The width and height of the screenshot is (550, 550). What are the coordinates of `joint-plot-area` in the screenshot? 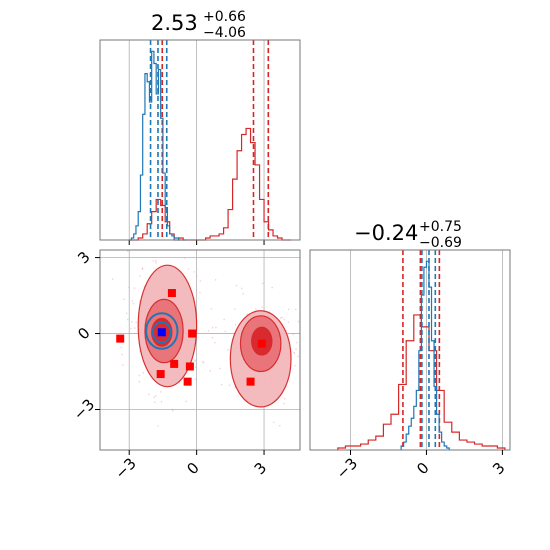 It's located at (204, 350).